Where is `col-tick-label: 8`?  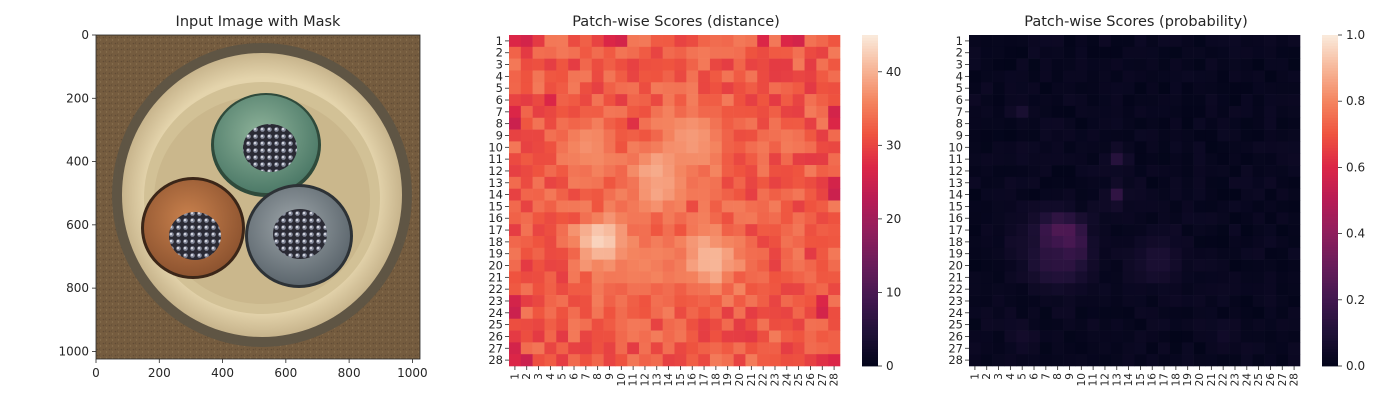
col-tick-label: 8 is located at coordinates (1058, 376).